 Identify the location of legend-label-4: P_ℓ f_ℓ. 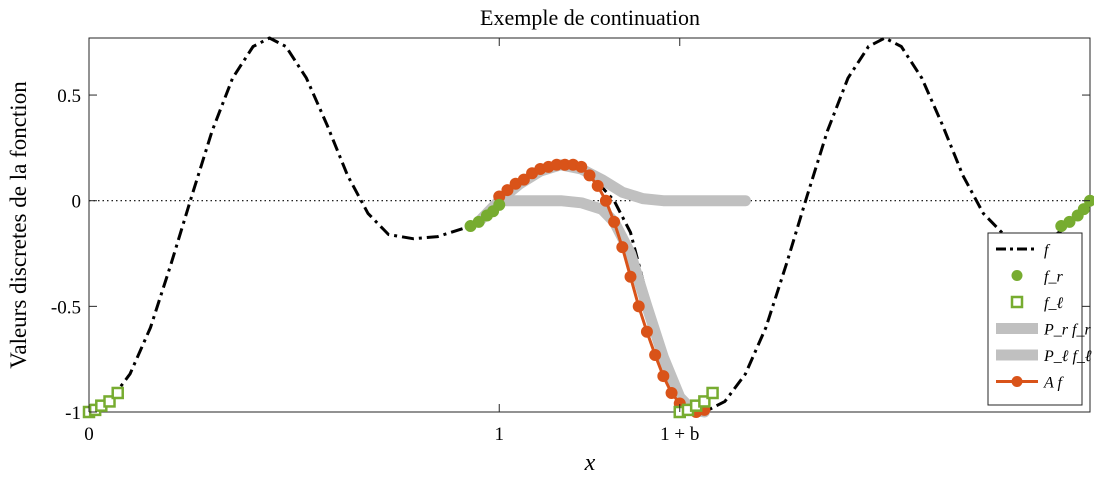
(1067, 356).